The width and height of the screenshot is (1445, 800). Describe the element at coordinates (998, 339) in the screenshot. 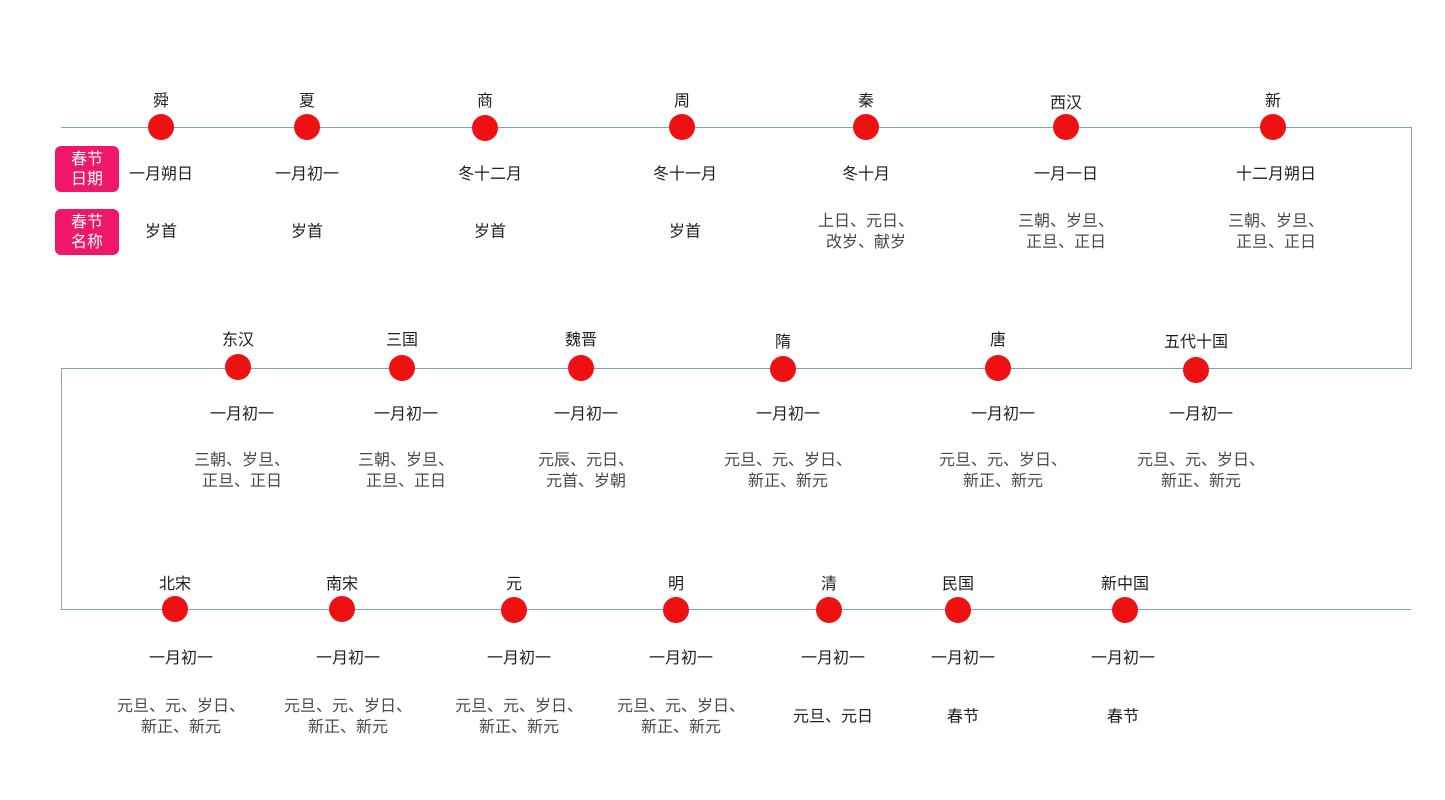

I see `era-label: 唐` at that location.